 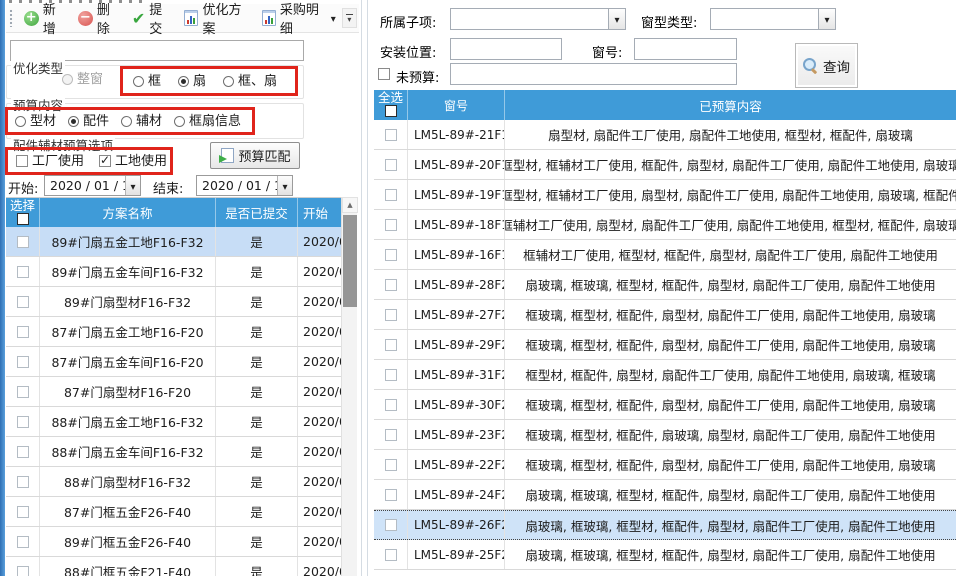 I want to click on optimize-type-option: 框、扇, so click(x=250, y=81).